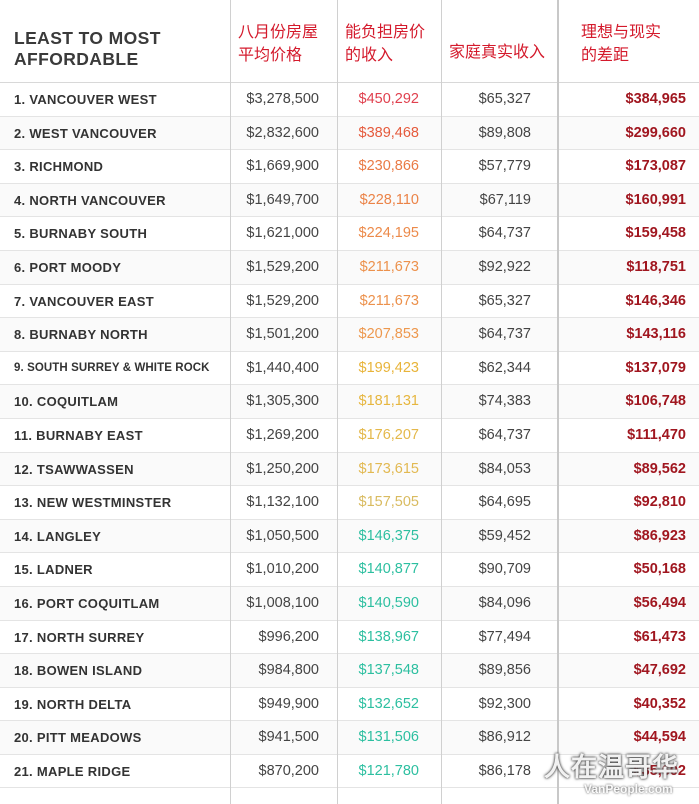 Image resolution: width=699 pixels, height=804 pixels. I want to click on household-income: $84,096, so click(504, 602).